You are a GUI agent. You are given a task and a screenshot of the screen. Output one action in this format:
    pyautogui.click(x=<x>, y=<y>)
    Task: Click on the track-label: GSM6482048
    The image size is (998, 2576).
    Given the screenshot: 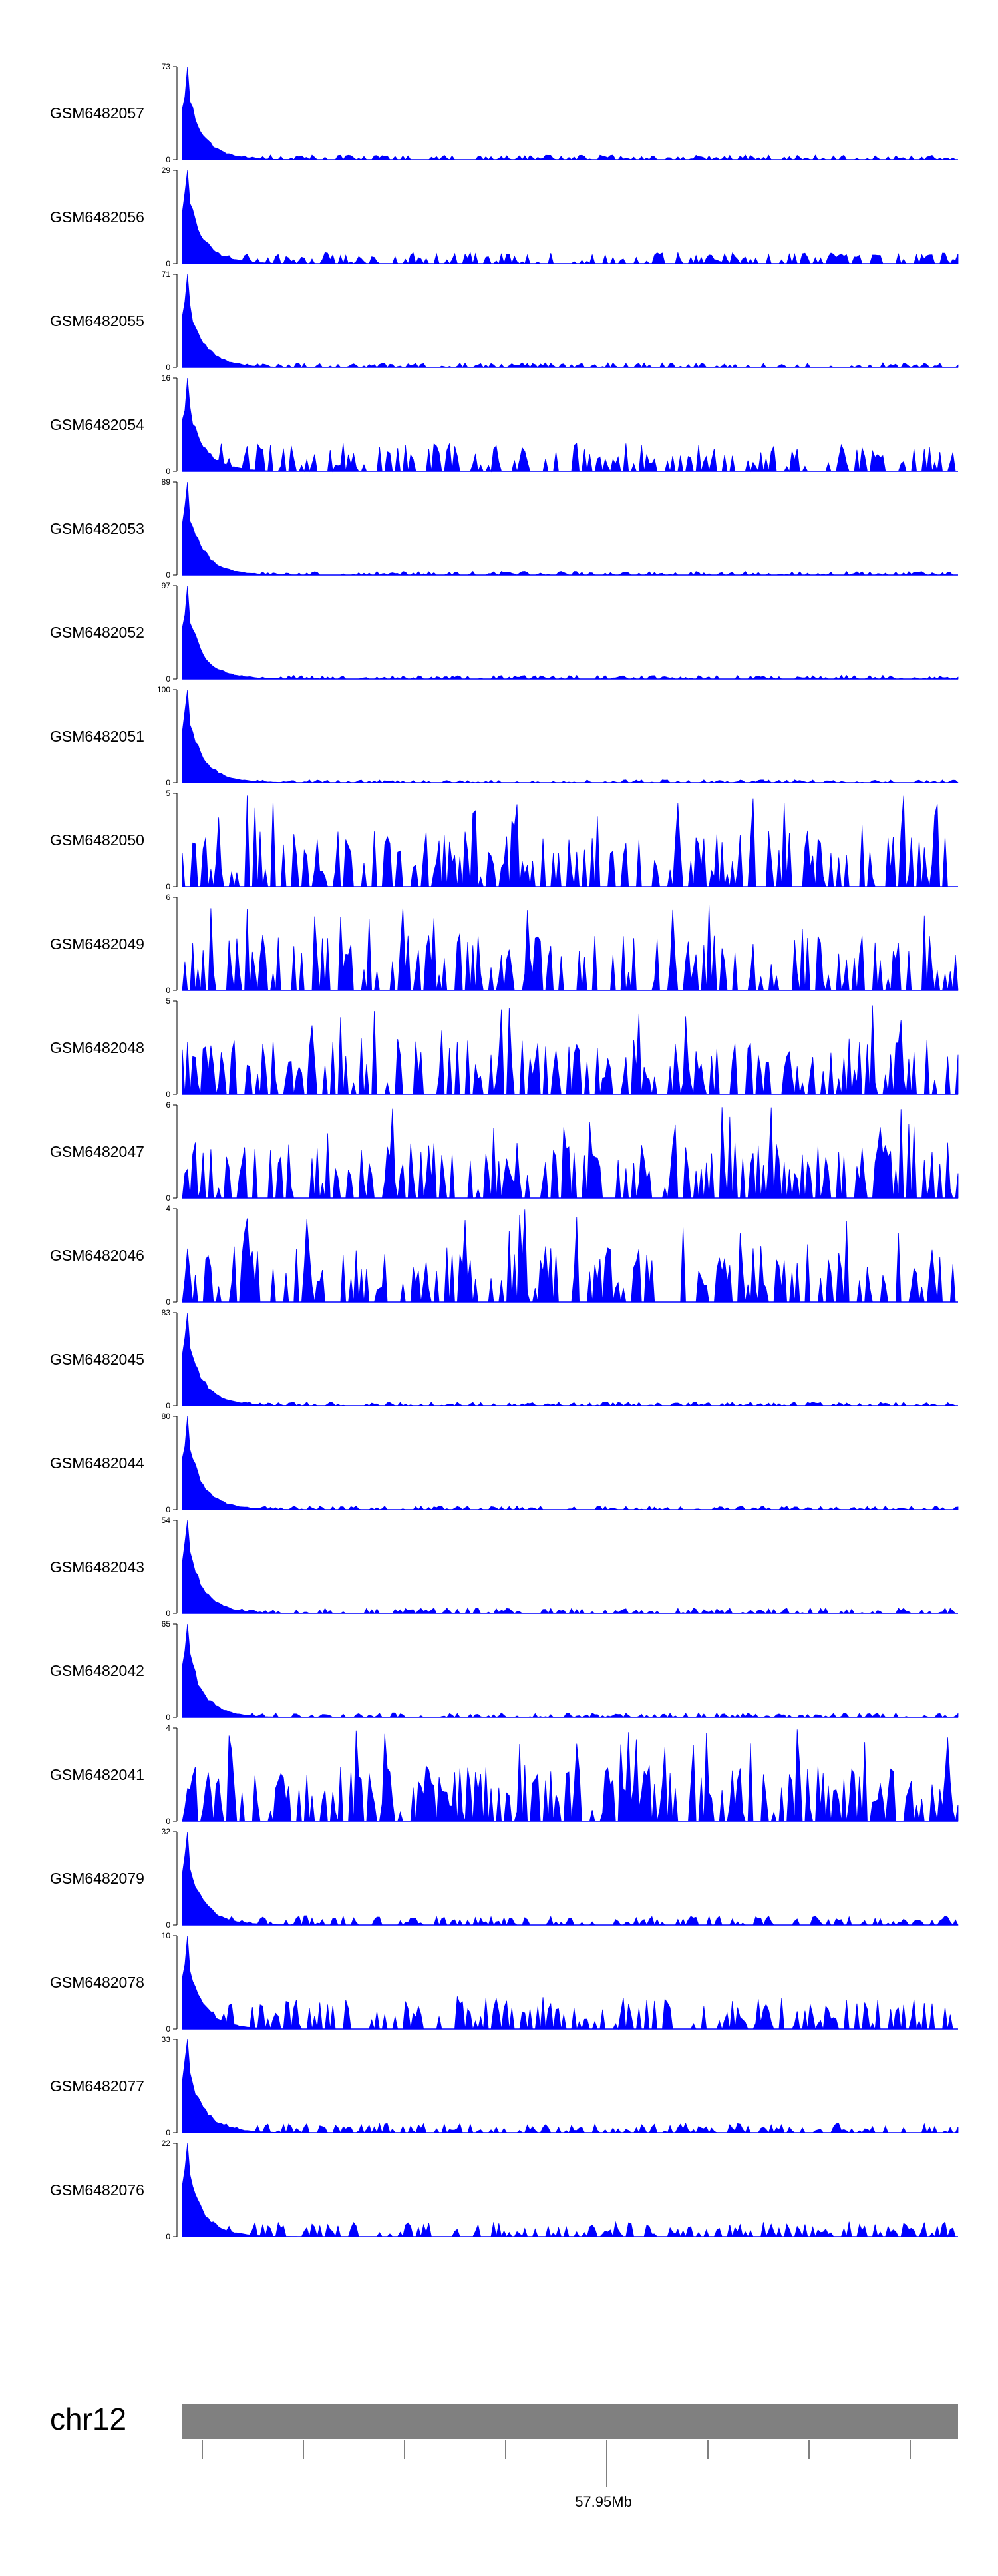 What is the action you would take?
    pyautogui.click(x=97, y=1047)
    